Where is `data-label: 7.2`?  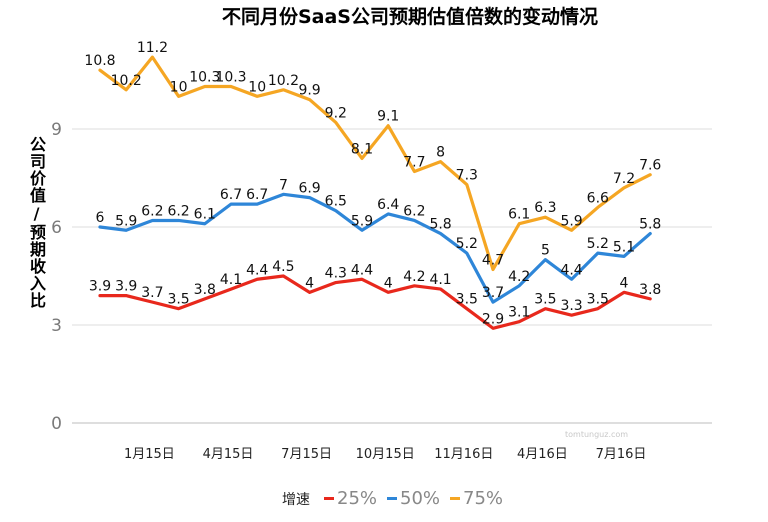 data-label: 7.2 is located at coordinates (624, 179).